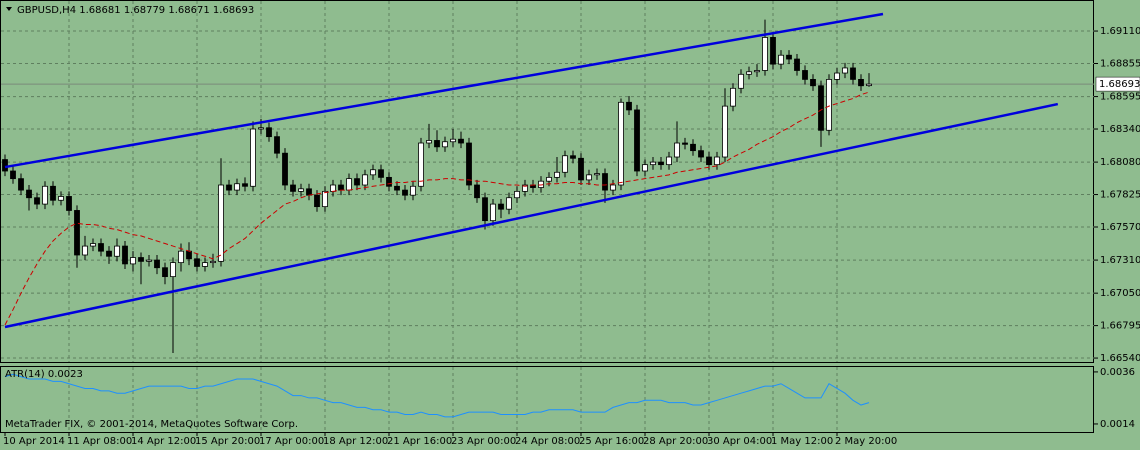 The width and height of the screenshot is (1140, 450). Describe the element at coordinates (46, 10) in the screenshot. I see `symbol: GBPUSD,H4` at that location.